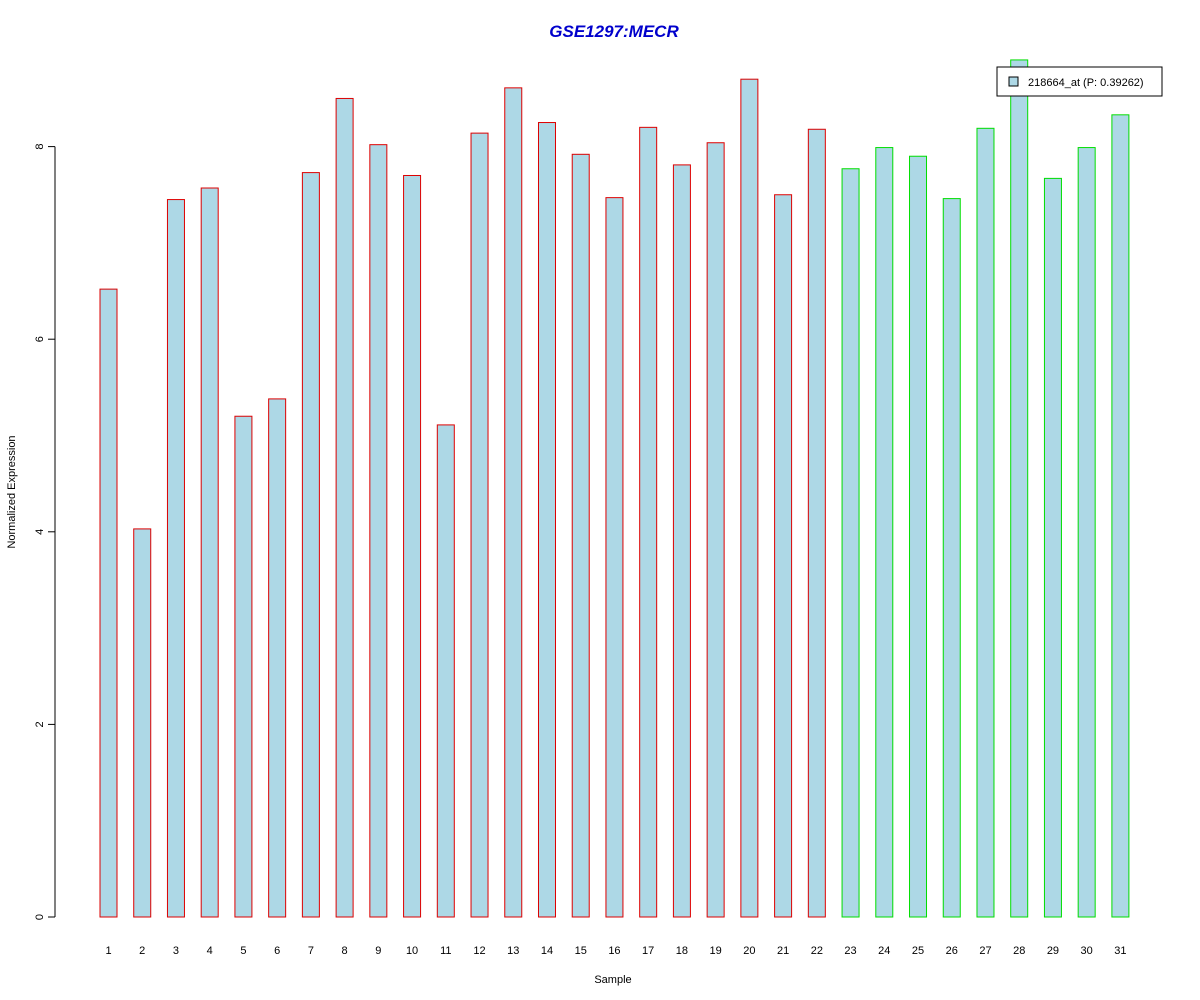 The height and width of the screenshot is (1000, 1200). Describe the element at coordinates (1013, 81) in the screenshot. I see `legend-swatch` at that location.